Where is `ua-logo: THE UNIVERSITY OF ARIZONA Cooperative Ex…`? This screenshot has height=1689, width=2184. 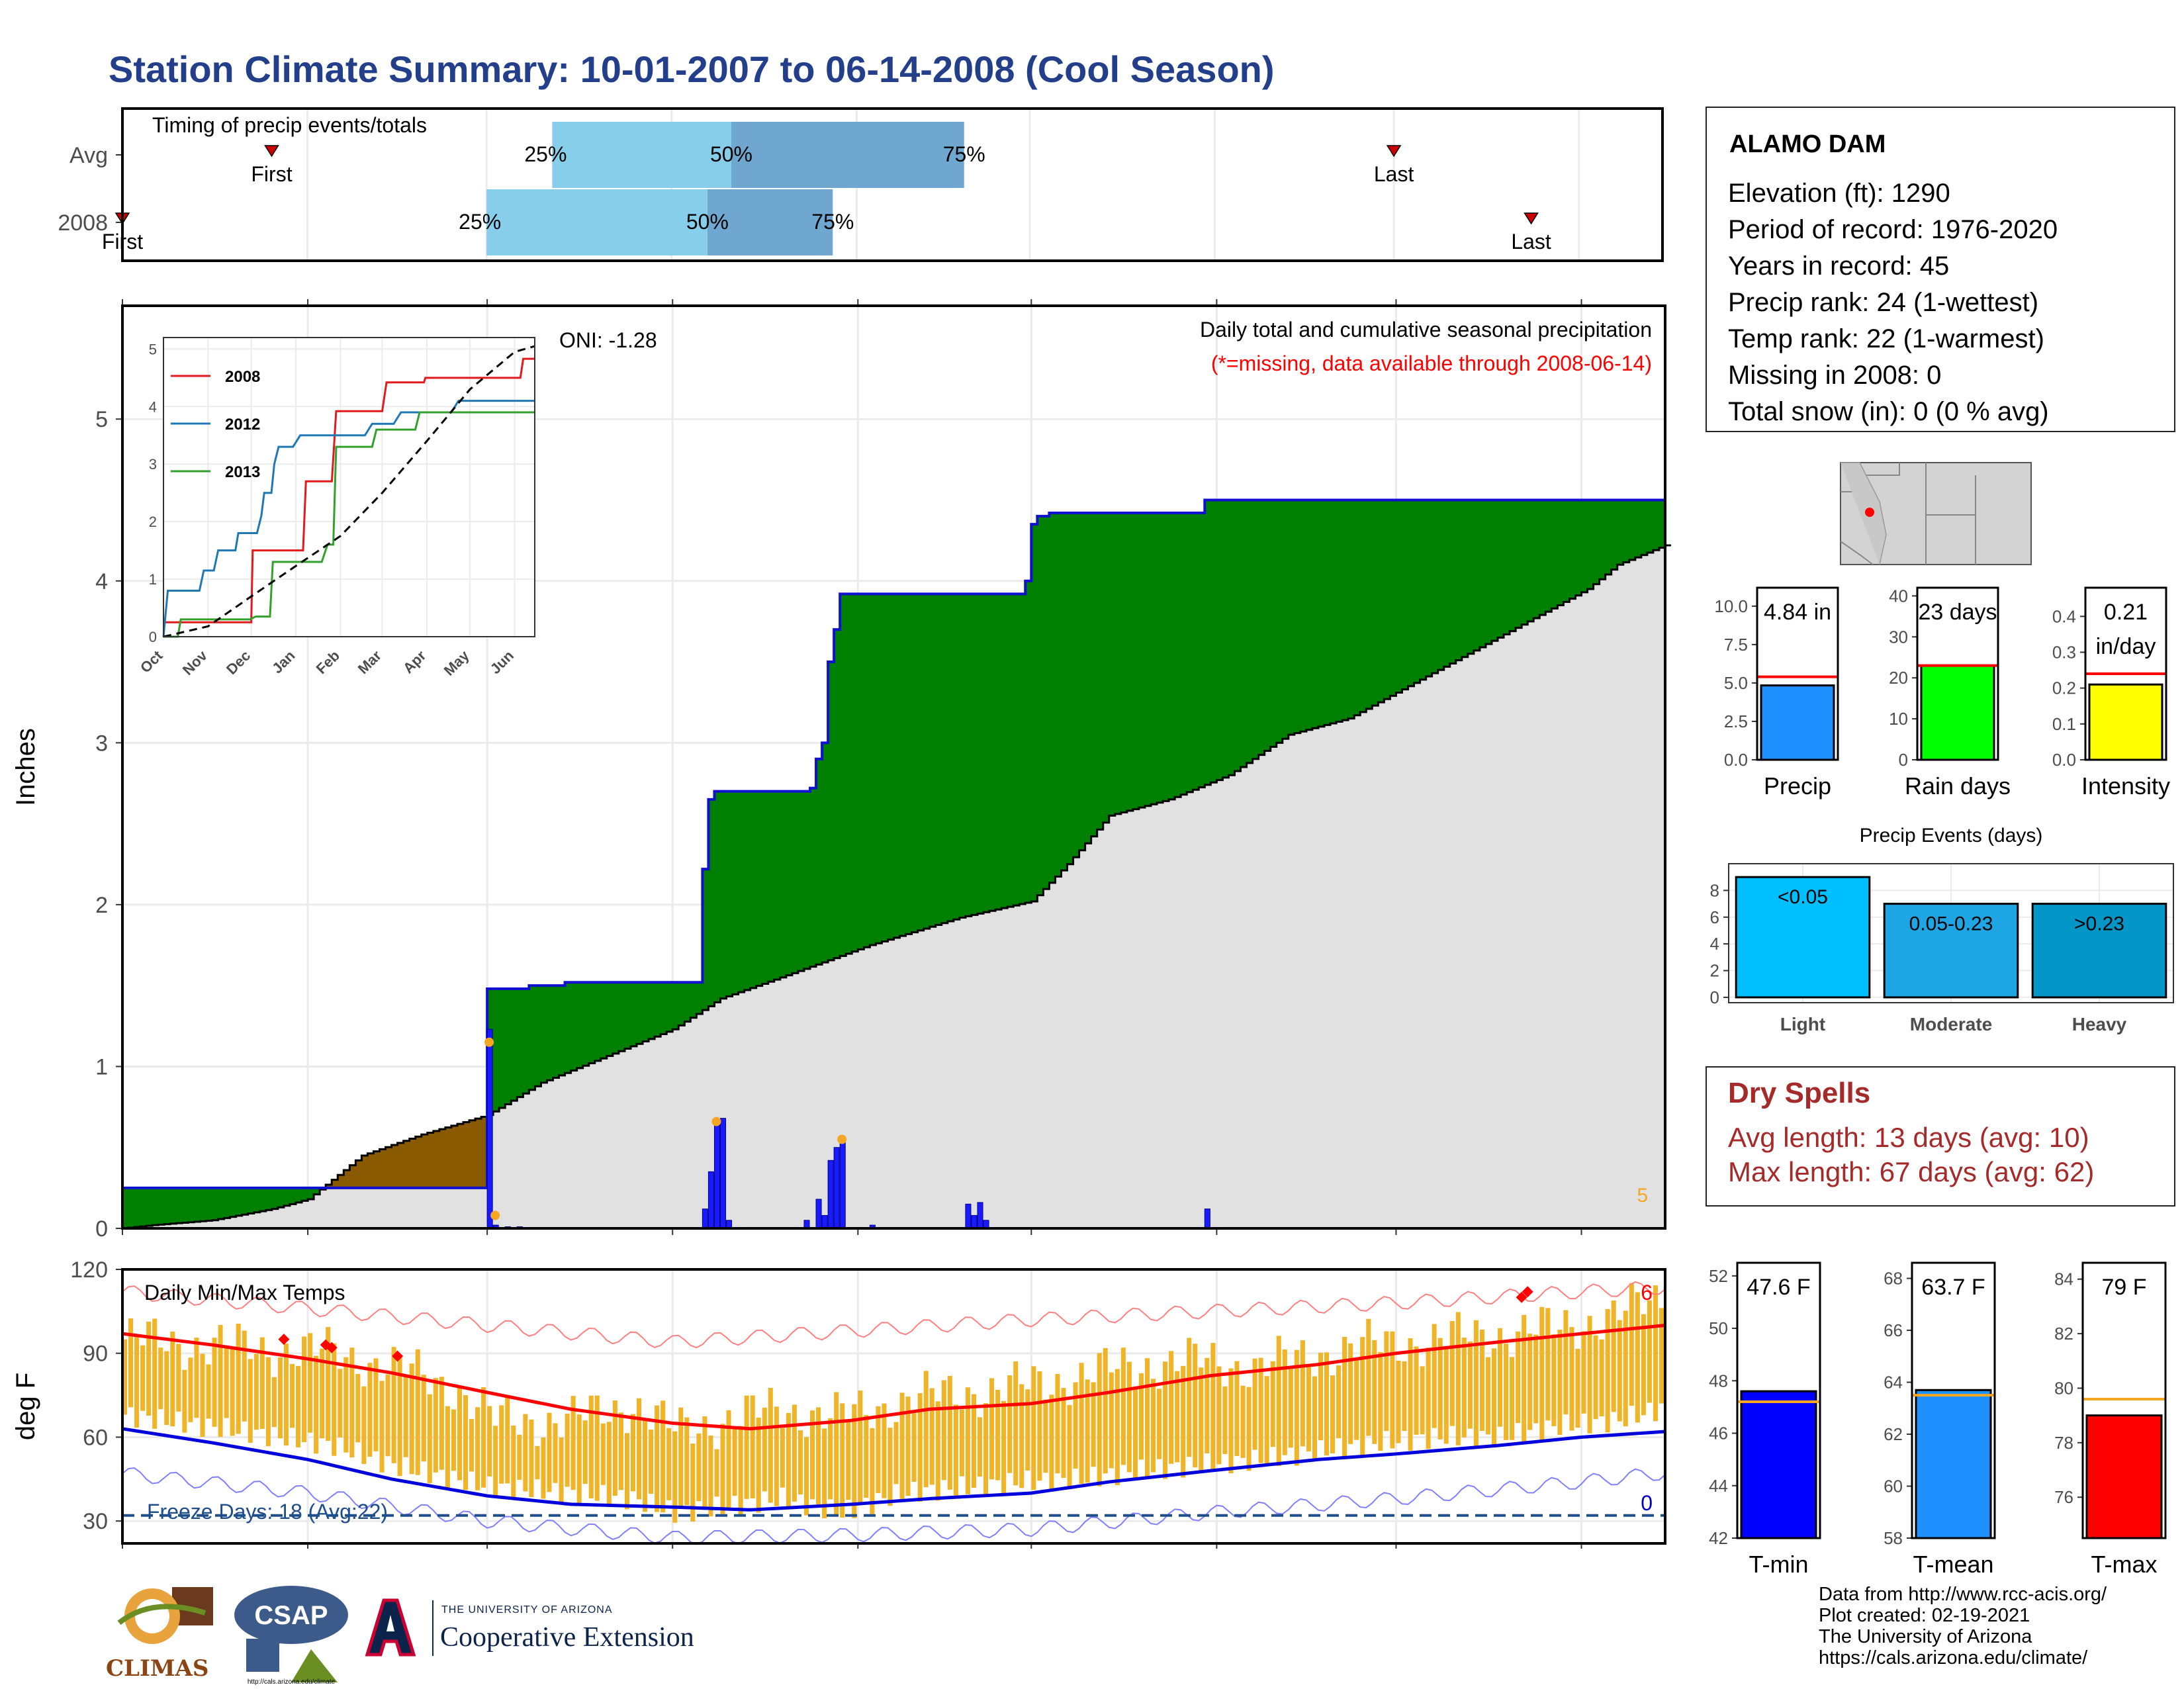 ua-logo: THE UNIVERSITY OF ARIZONA Cooperative Ex… is located at coordinates (553, 1631).